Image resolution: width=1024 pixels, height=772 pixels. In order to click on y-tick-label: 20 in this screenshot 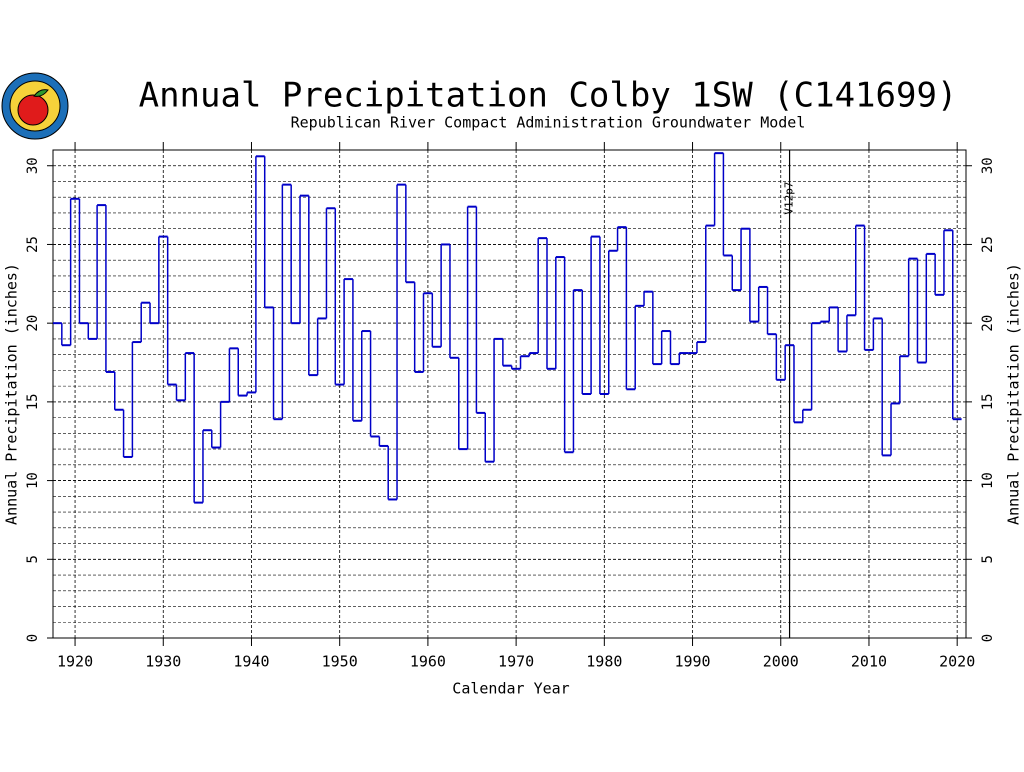, I will do `click(33, 323)`.